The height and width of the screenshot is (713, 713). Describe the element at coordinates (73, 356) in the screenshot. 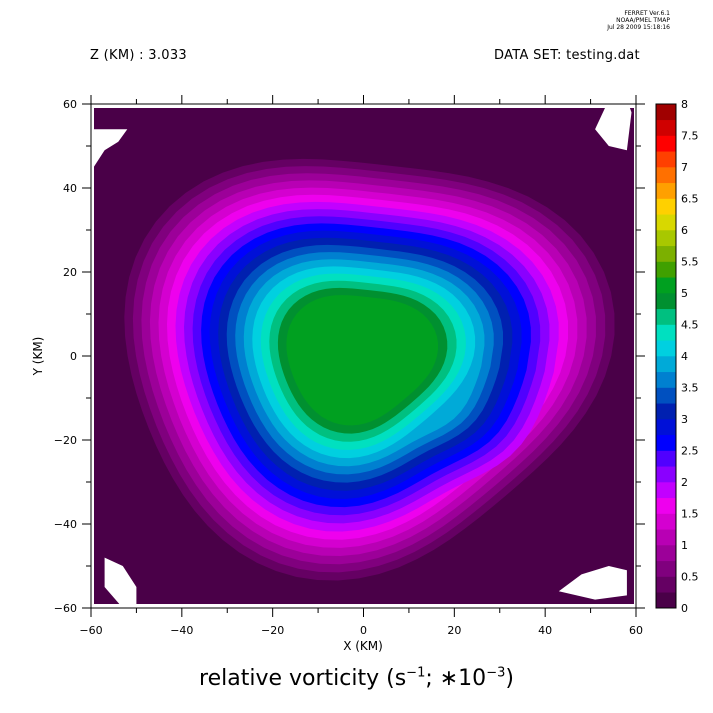

I see `y-tick-label: 0` at that location.